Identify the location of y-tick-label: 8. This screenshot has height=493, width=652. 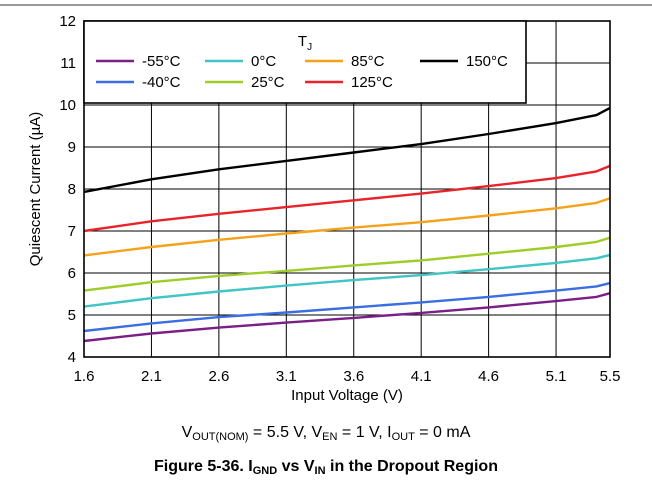
(72, 189).